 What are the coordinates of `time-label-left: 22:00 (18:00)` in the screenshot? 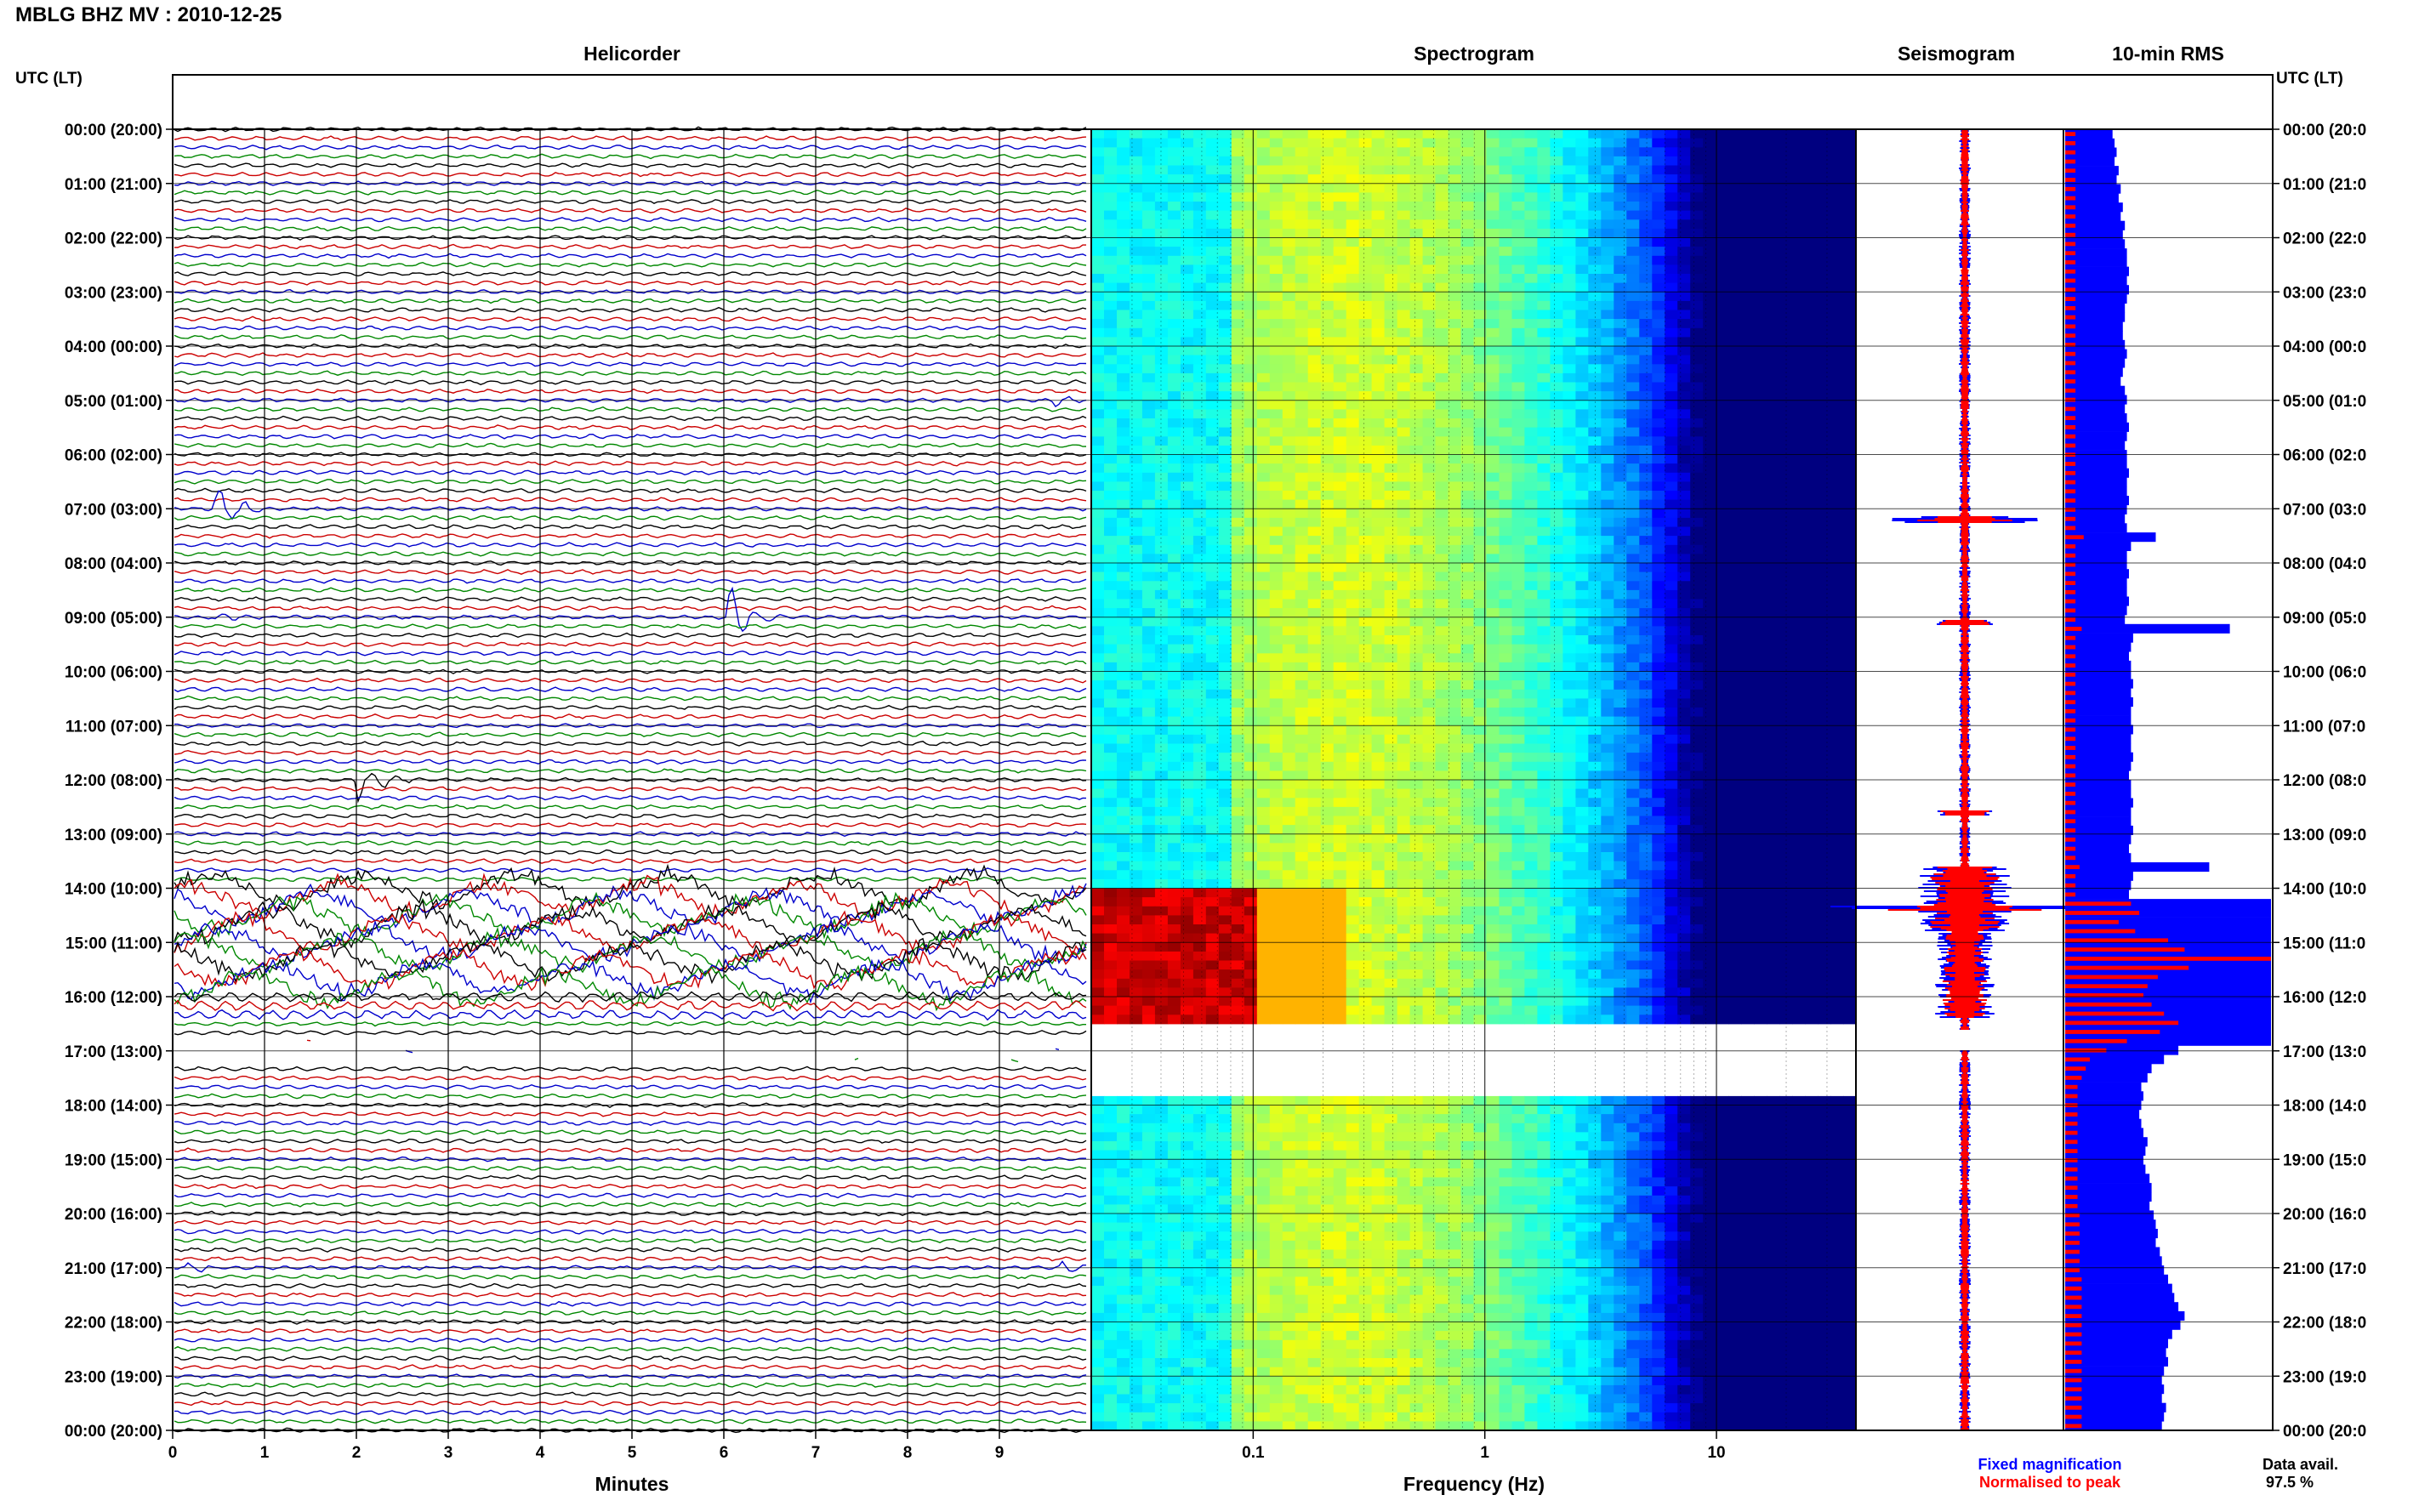 It's located at (113, 1324).